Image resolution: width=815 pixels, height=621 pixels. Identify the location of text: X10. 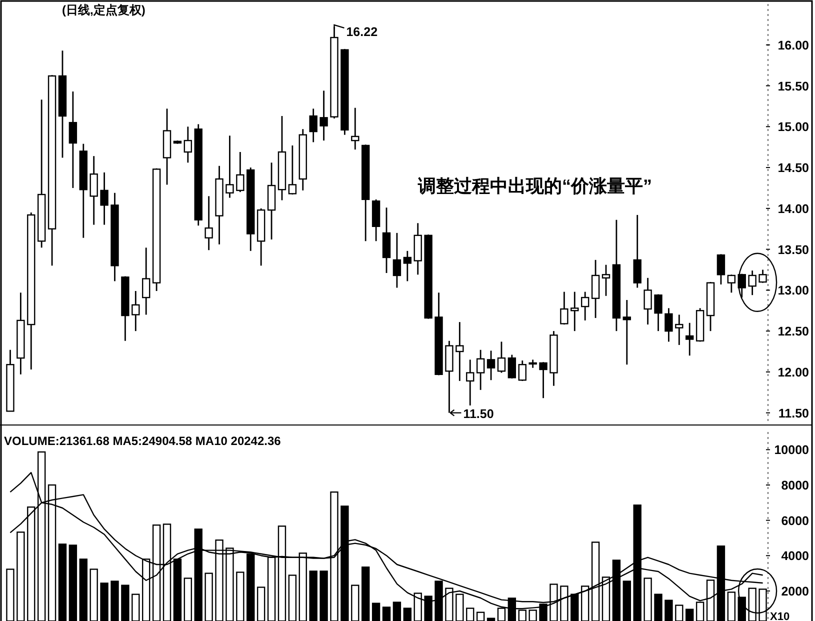
(780, 616).